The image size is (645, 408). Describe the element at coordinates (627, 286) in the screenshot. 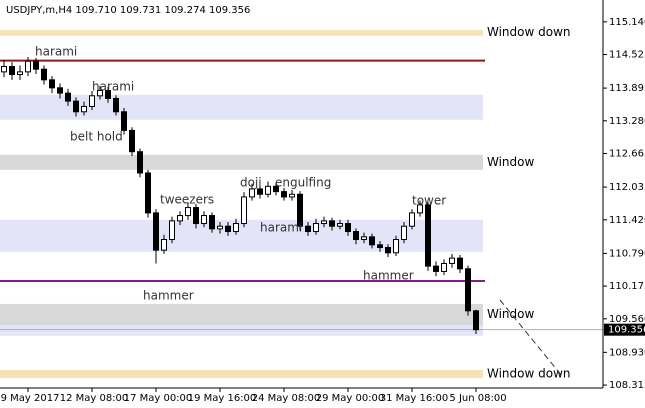

I see `y-tick-label: 110.175` at that location.